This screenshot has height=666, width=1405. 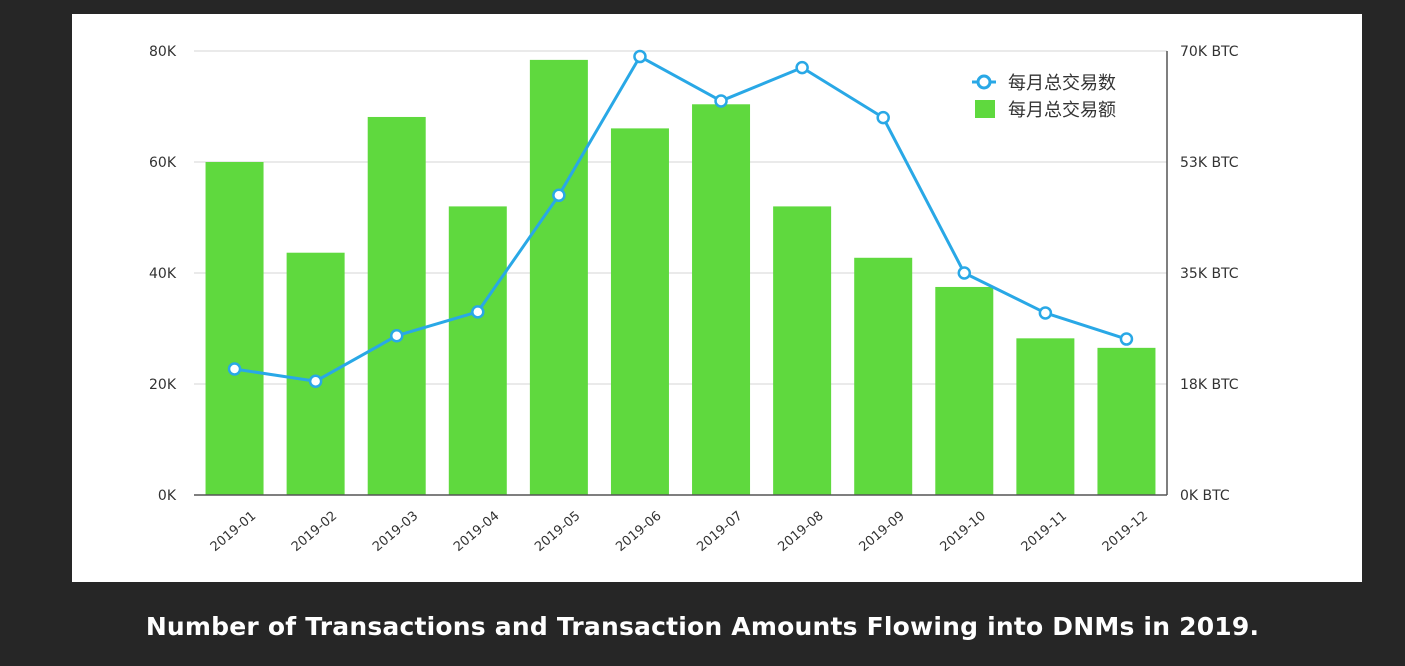 What do you see at coordinates (1125, 532) in the screenshot?
I see `x-tick-label: 2019-12` at bounding box center [1125, 532].